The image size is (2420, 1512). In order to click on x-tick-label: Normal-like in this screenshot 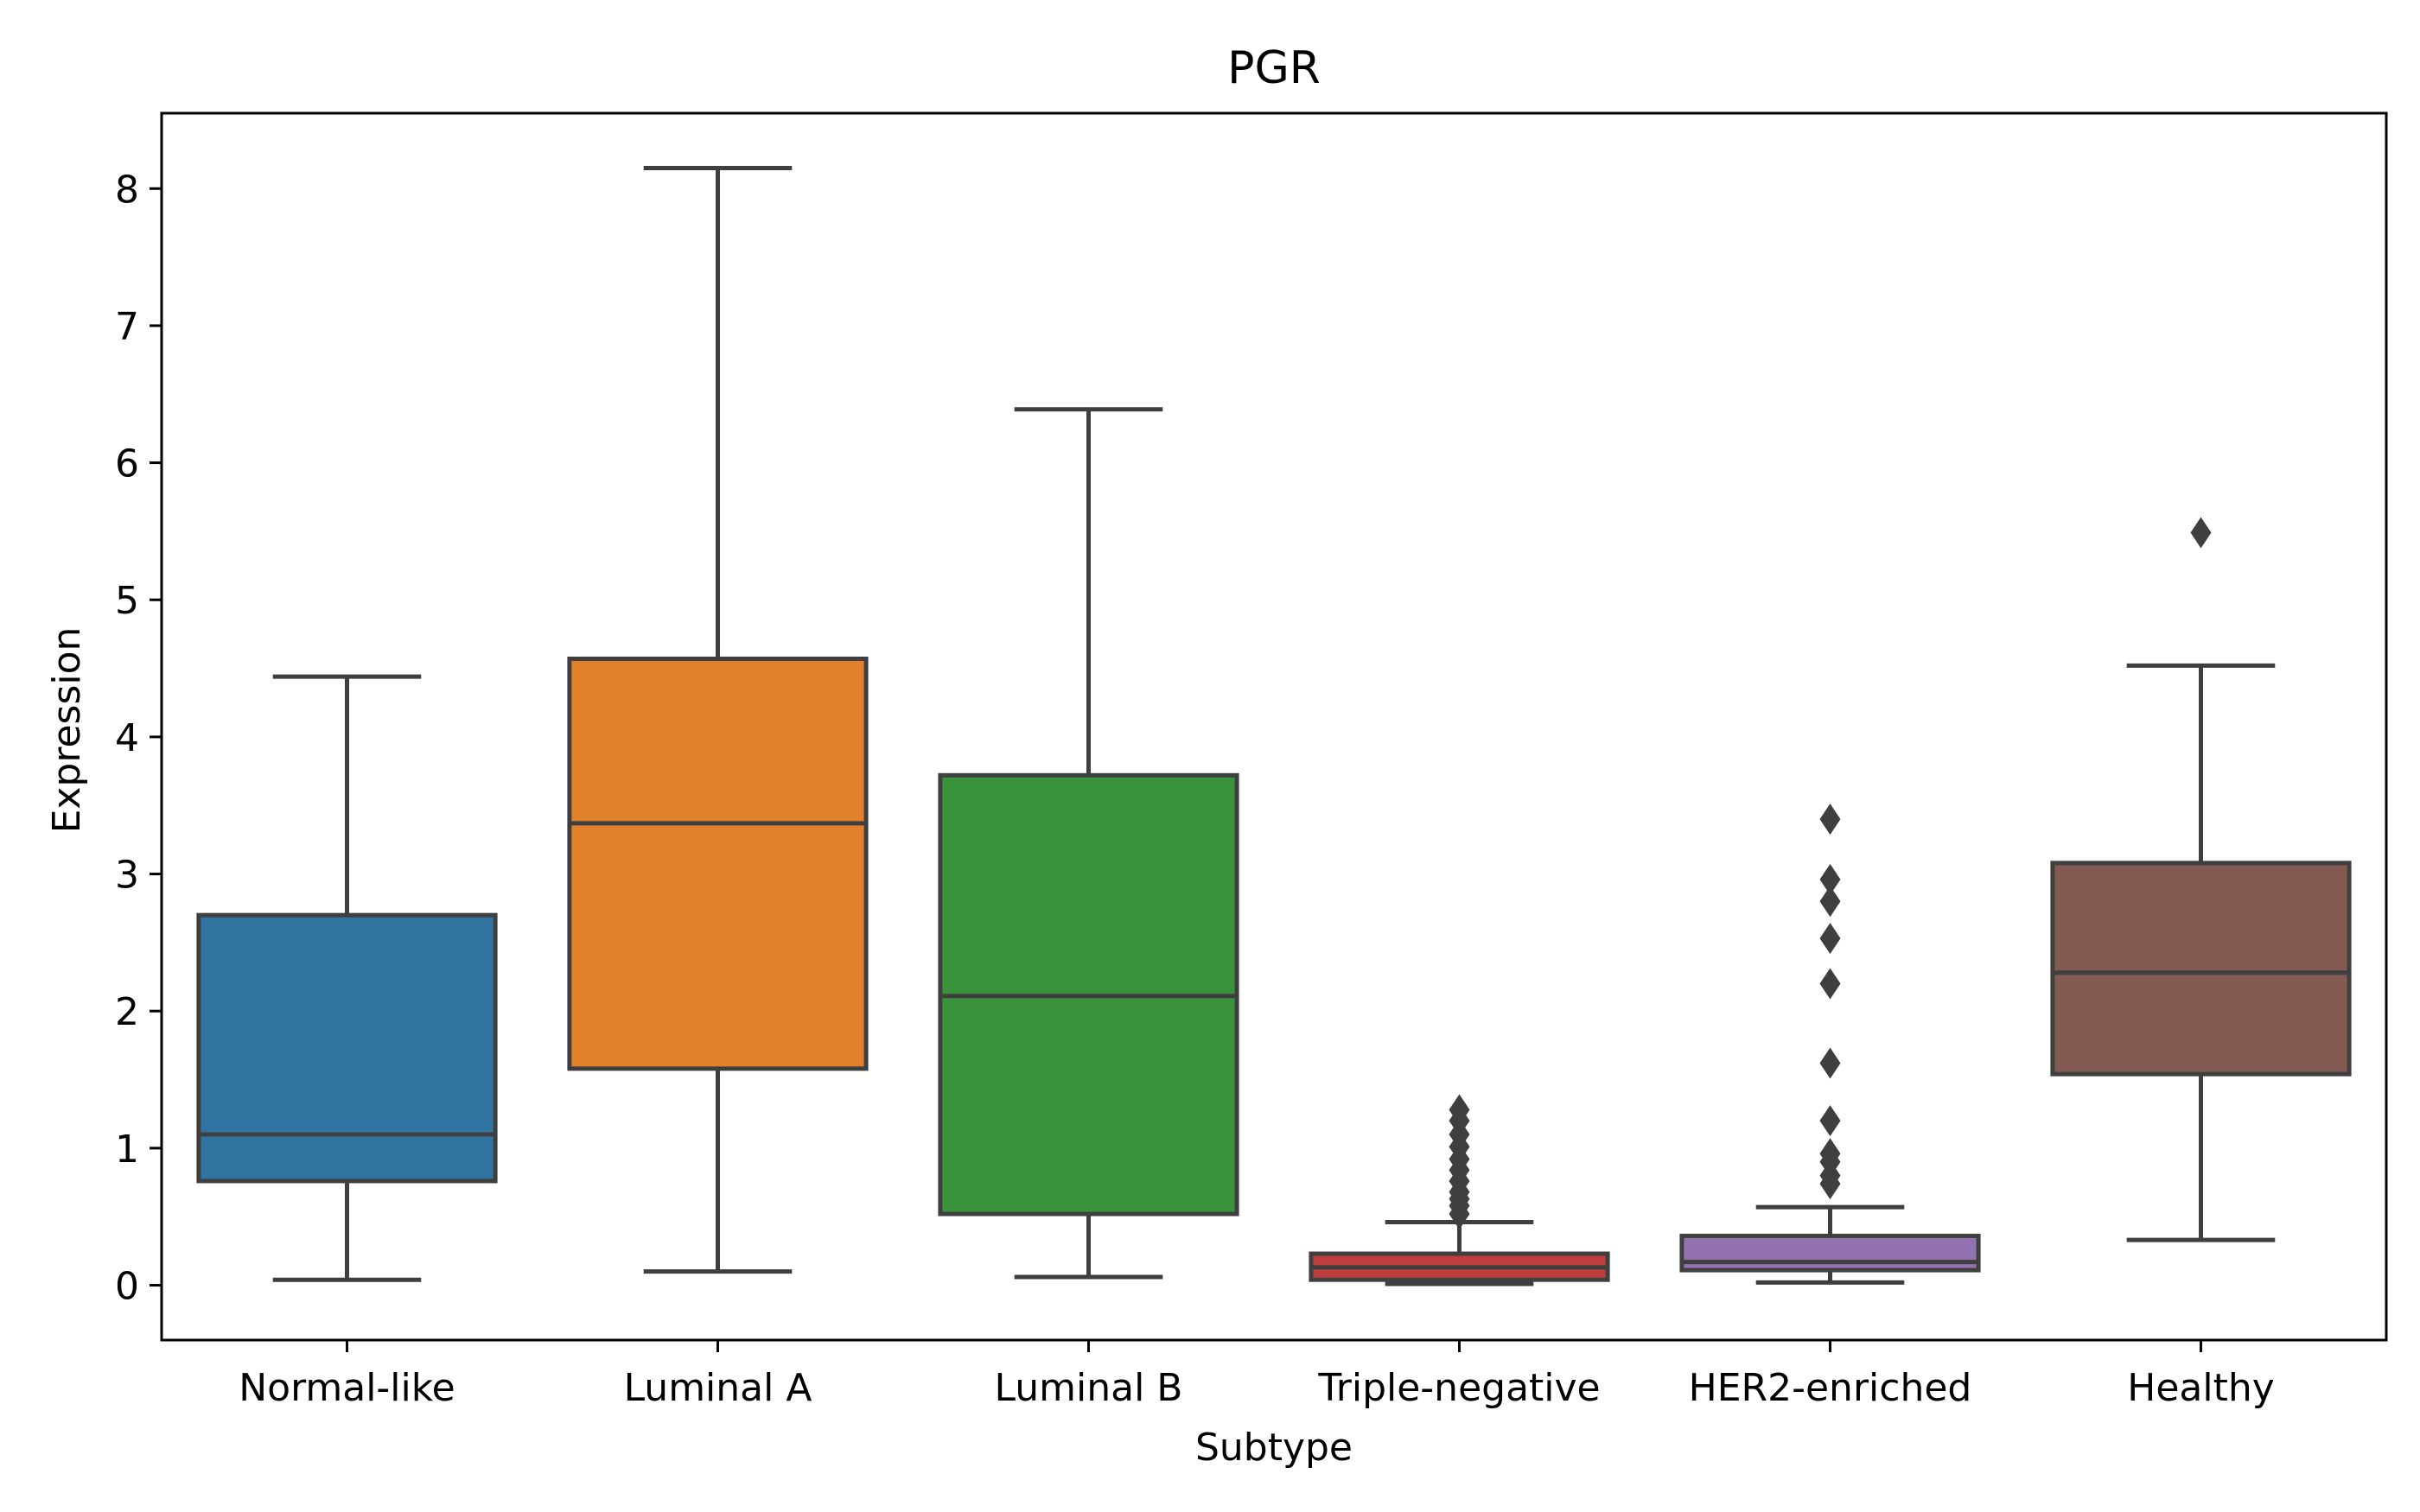, I will do `click(347, 1388)`.